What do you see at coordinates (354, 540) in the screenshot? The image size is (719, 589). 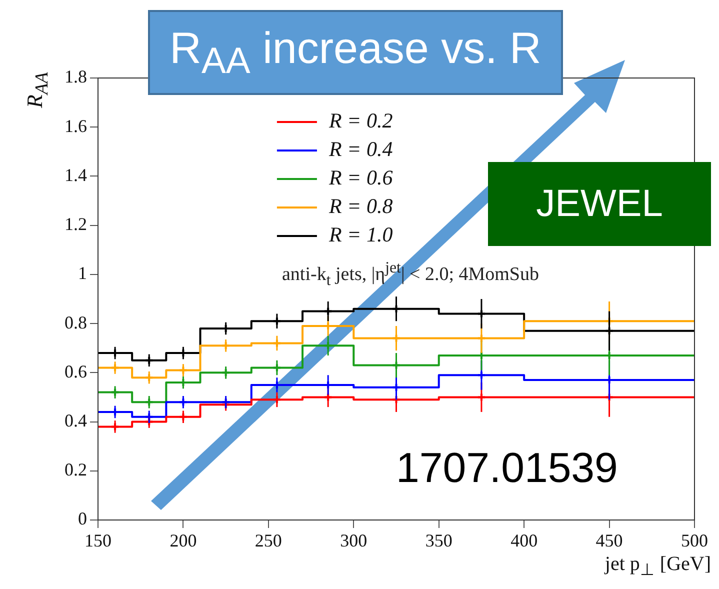 I see `x-tick-label: 300` at bounding box center [354, 540].